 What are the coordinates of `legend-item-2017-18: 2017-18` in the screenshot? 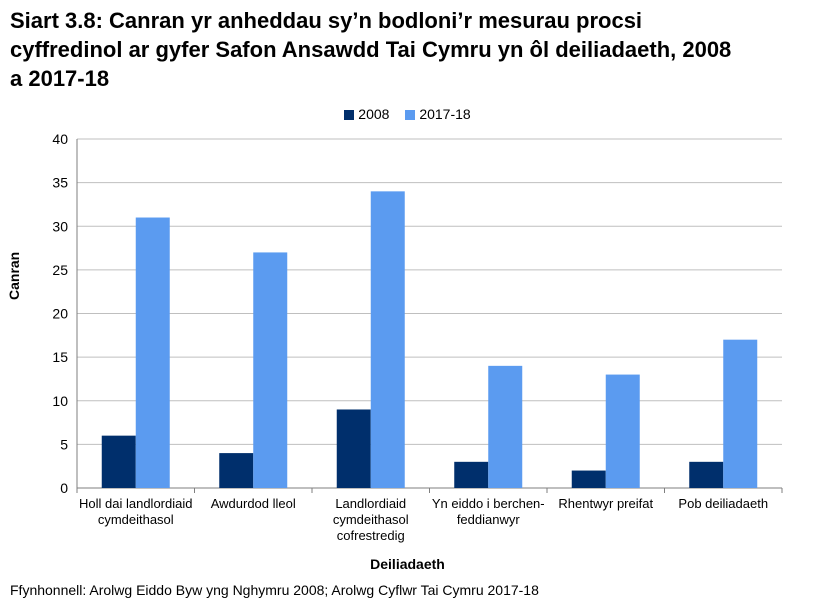 It's located at (438, 114).